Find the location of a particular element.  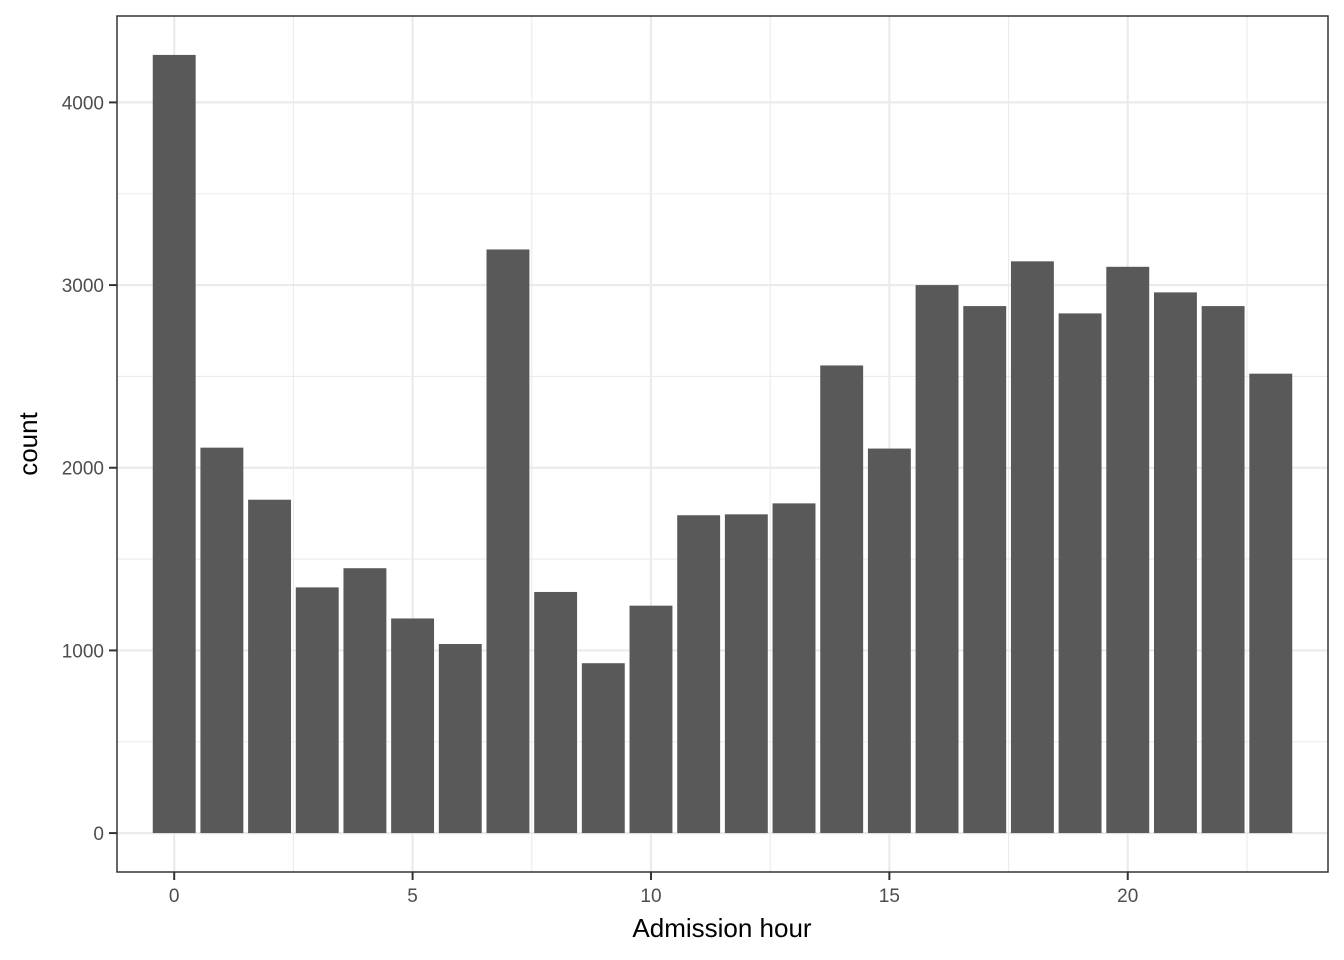

x-axis-title: Admission hour is located at coordinates (722, 928).